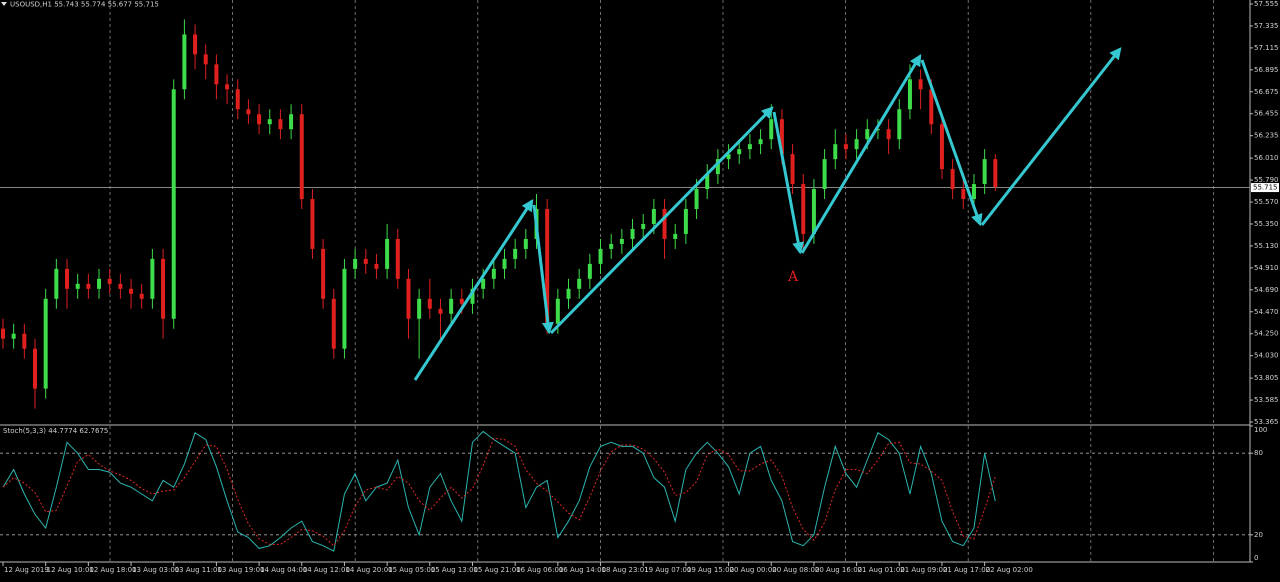 This screenshot has height=582, width=1280. I want to click on y-tick-label: 80, so click(1258, 453).